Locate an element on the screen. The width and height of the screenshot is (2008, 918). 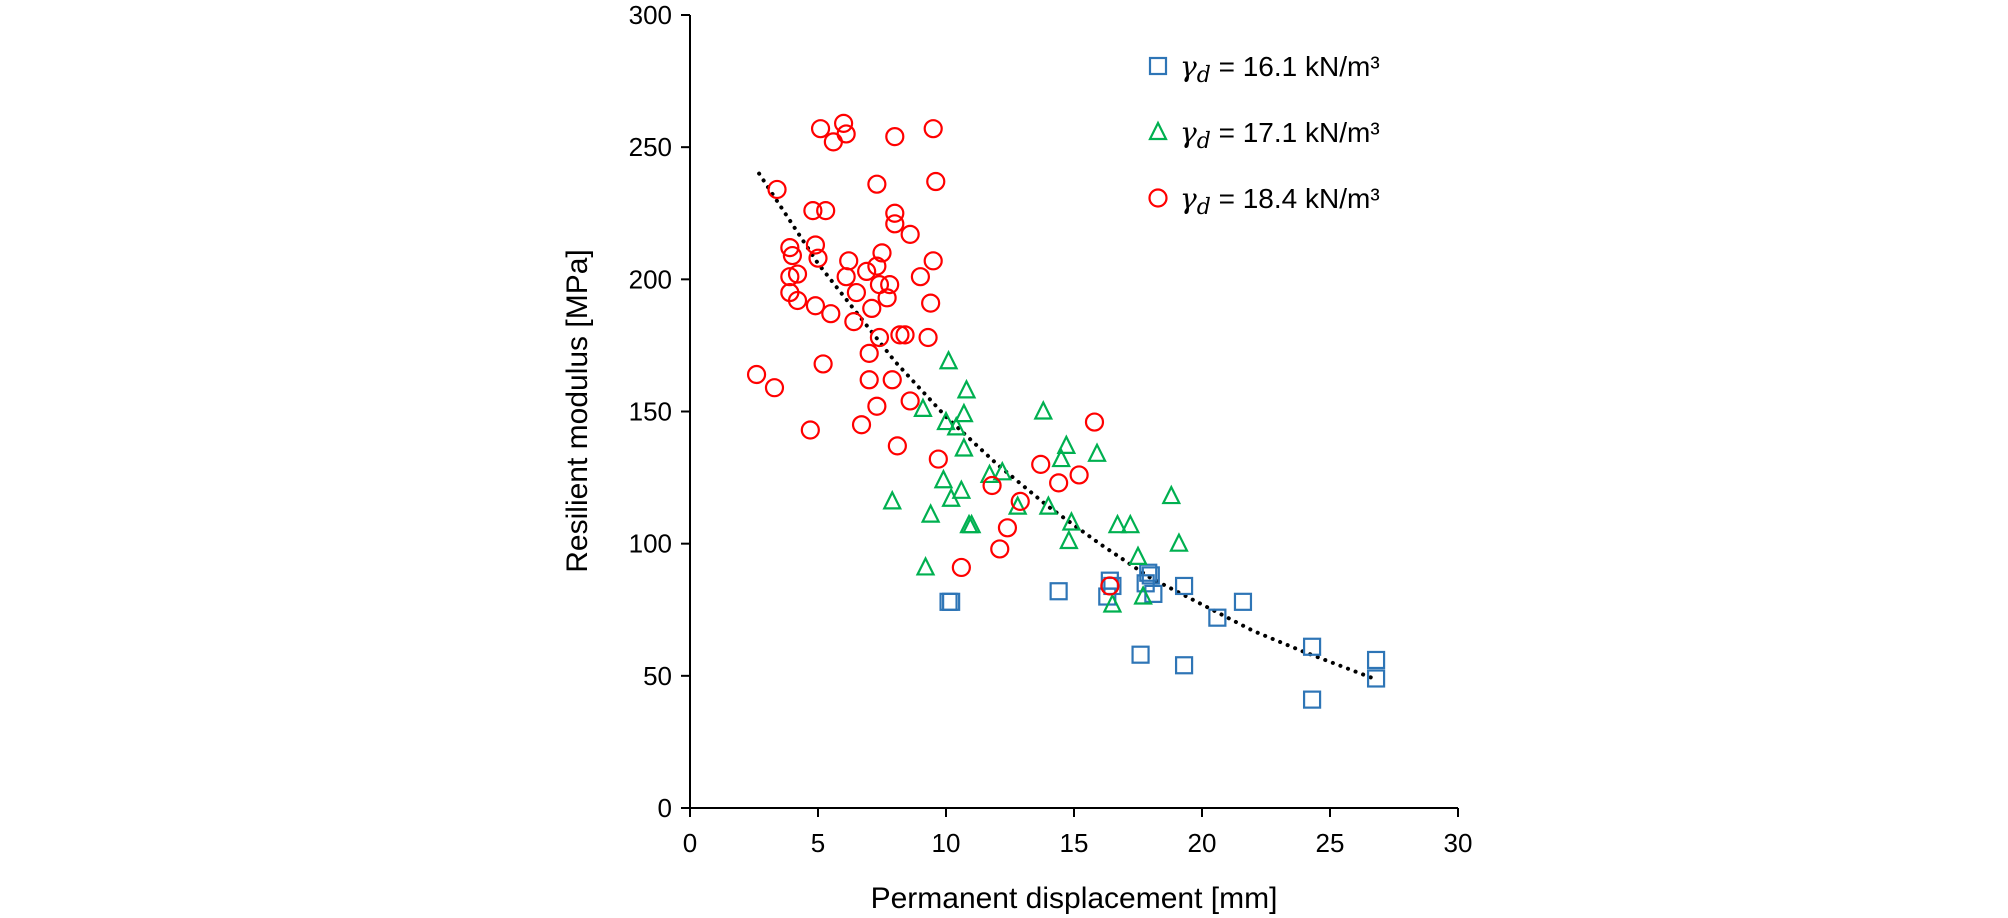
legend-entry-label: γd = 17.1 kN/m³ is located at coordinates (1280, 135).